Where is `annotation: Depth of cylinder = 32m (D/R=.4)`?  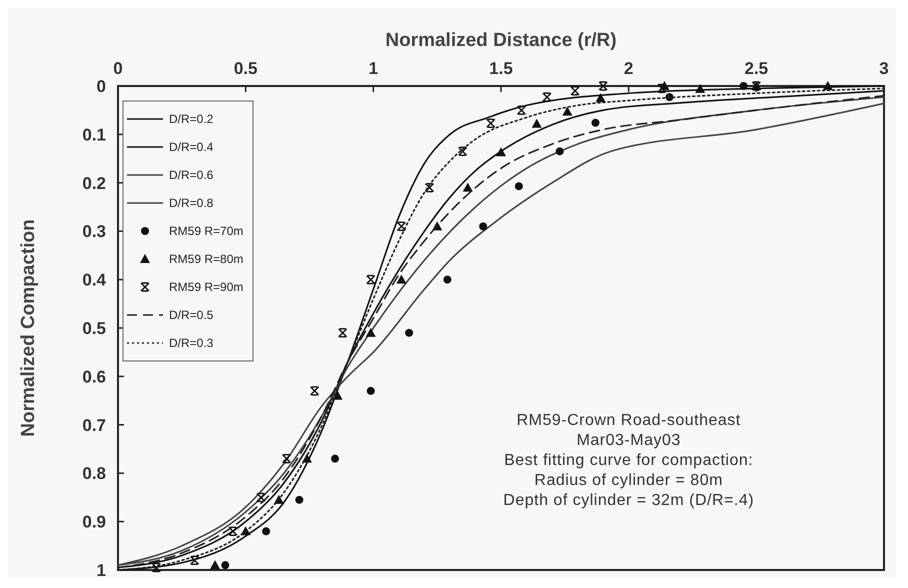
annotation: Depth of cylinder = 32m (D/R=.4) is located at coordinates (628, 500).